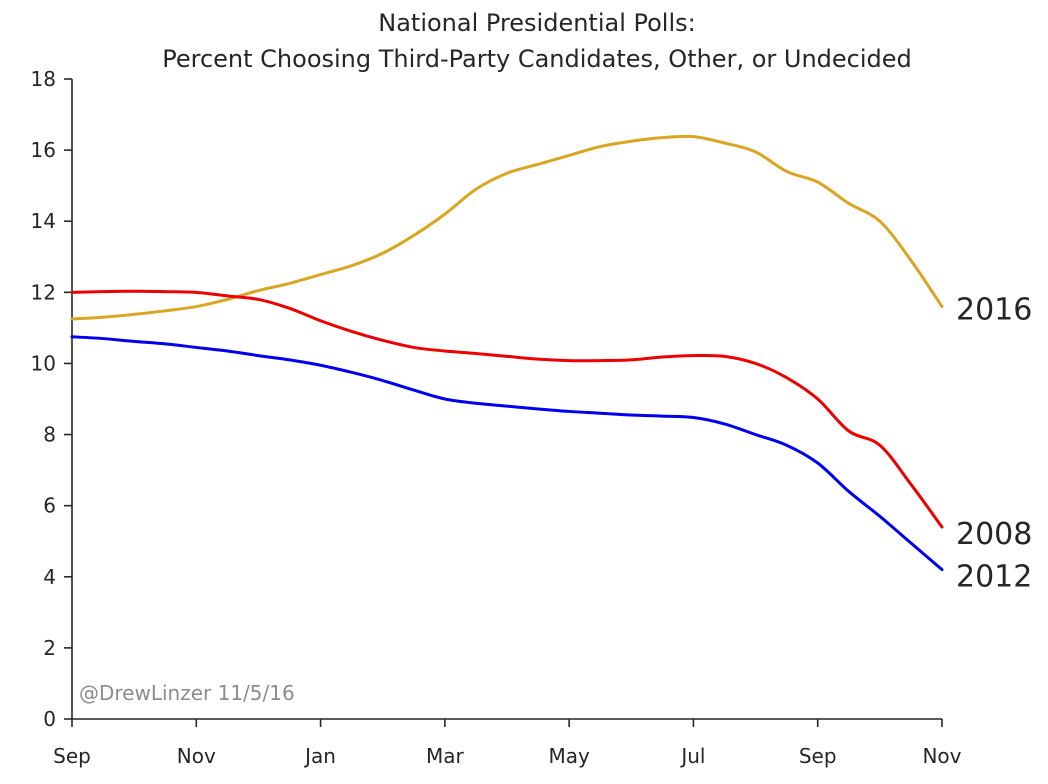 The height and width of the screenshot is (784, 1048). Describe the element at coordinates (569, 756) in the screenshot. I see `x-tick-label: May` at that location.